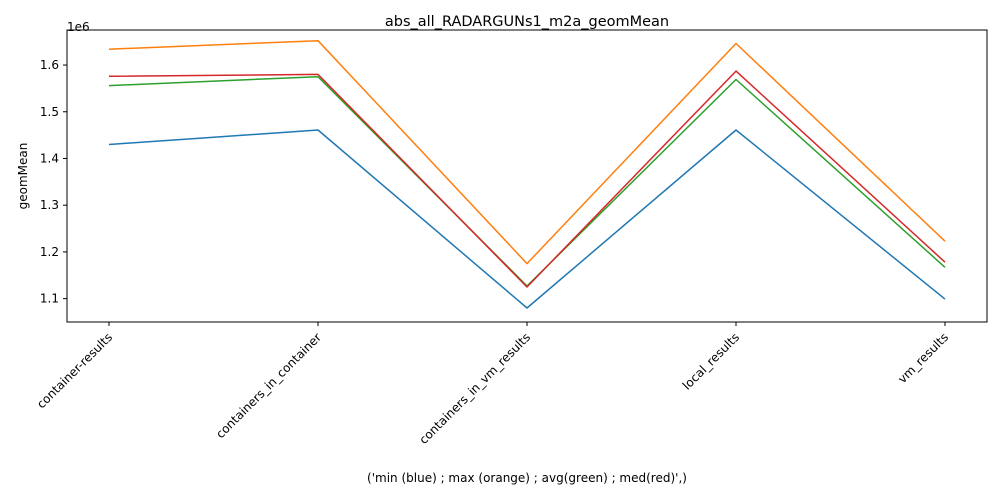  I want to click on y-tick-label: 1.1, so click(49, 299).